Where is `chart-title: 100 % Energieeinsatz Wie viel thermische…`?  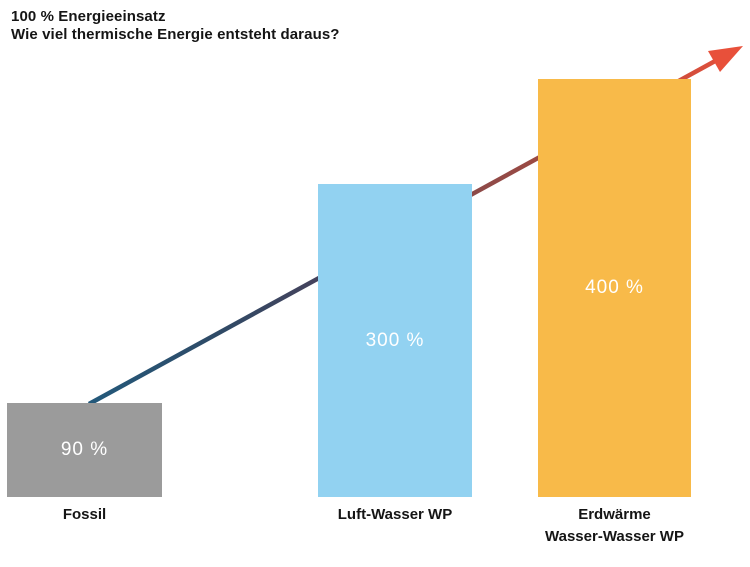 chart-title: 100 % Energieeinsatz Wie viel thermische… is located at coordinates (175, 26).